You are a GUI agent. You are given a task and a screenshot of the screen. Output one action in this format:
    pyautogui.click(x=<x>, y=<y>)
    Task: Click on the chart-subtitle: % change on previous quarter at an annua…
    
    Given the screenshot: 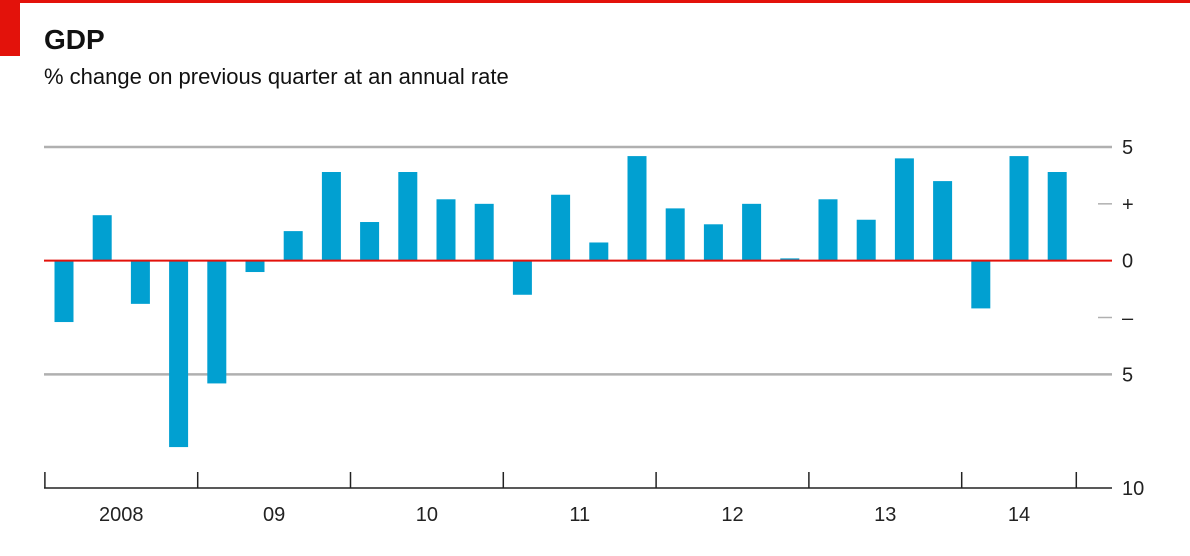 What is the action you would take?
    pyautogui.click(x=276, y=76)
    